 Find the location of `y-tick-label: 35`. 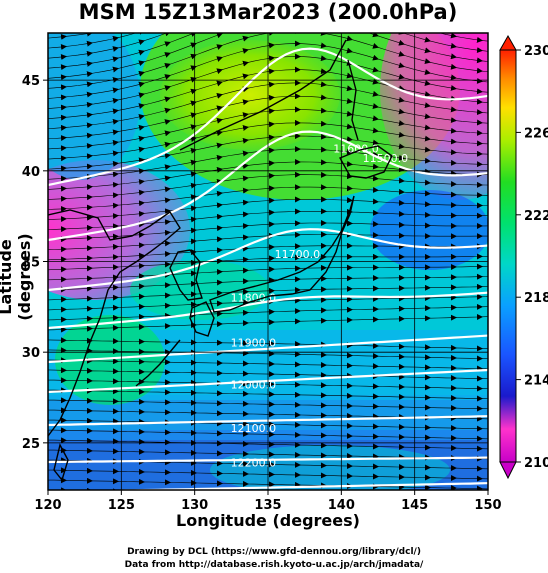

y-tick-label: 35 is located at coordinates (31, 263).